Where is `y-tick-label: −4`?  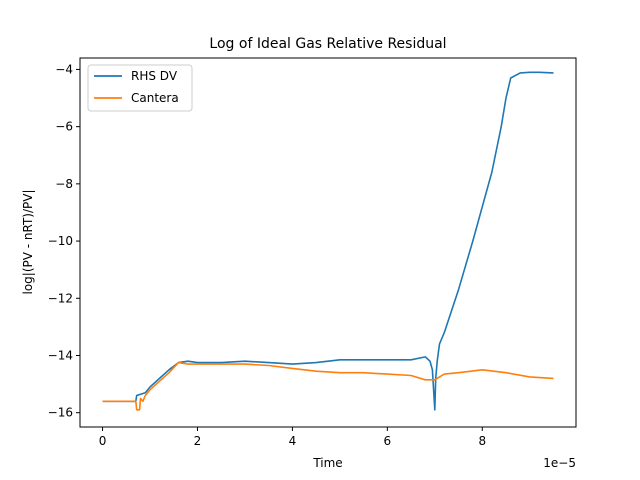
y-tick-label: −4 is located at coordinates (64, 69).